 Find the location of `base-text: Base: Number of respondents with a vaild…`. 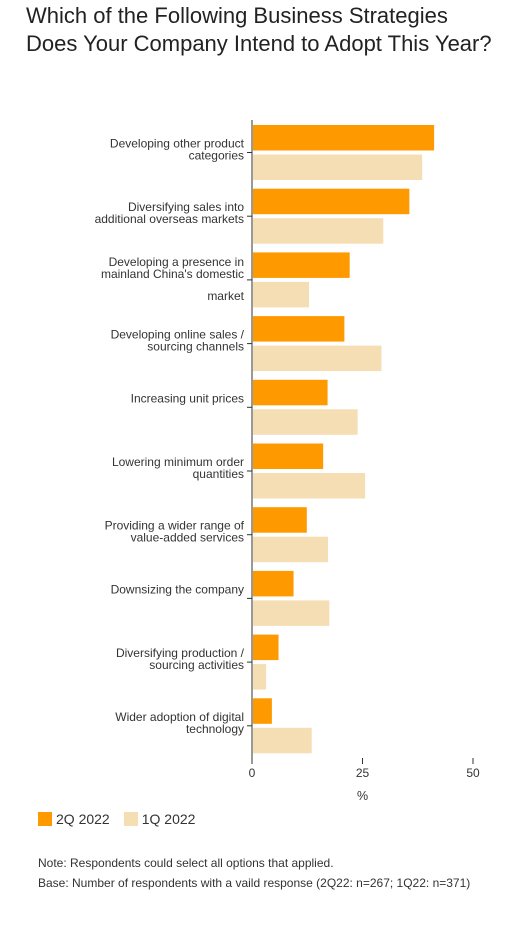

base-text: Base: Number of respondents with a vaild… is located at coordinates (254, 883).